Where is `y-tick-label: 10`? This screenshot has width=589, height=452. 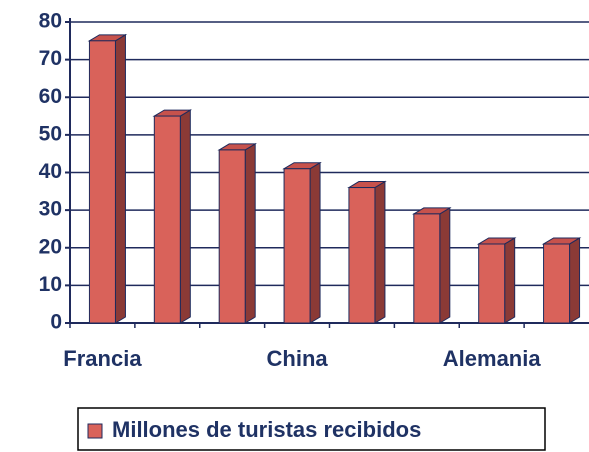
y-tick-label: 10 is located at coordinates (50, 284).